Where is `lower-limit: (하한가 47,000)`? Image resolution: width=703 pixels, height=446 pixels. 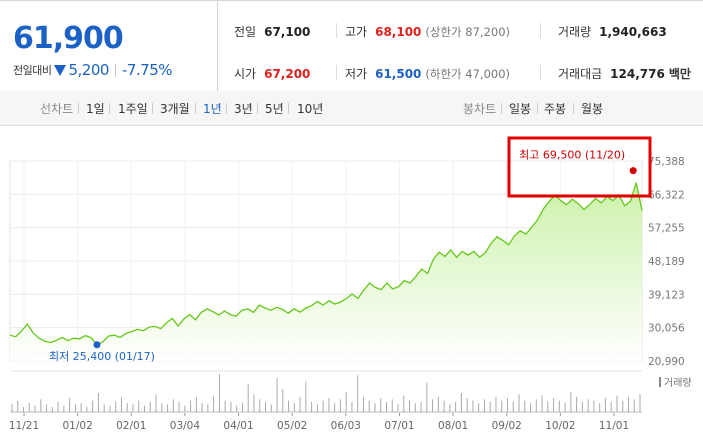 lower-limit: (하한가 47,000) is located at coordinates (468, 74).